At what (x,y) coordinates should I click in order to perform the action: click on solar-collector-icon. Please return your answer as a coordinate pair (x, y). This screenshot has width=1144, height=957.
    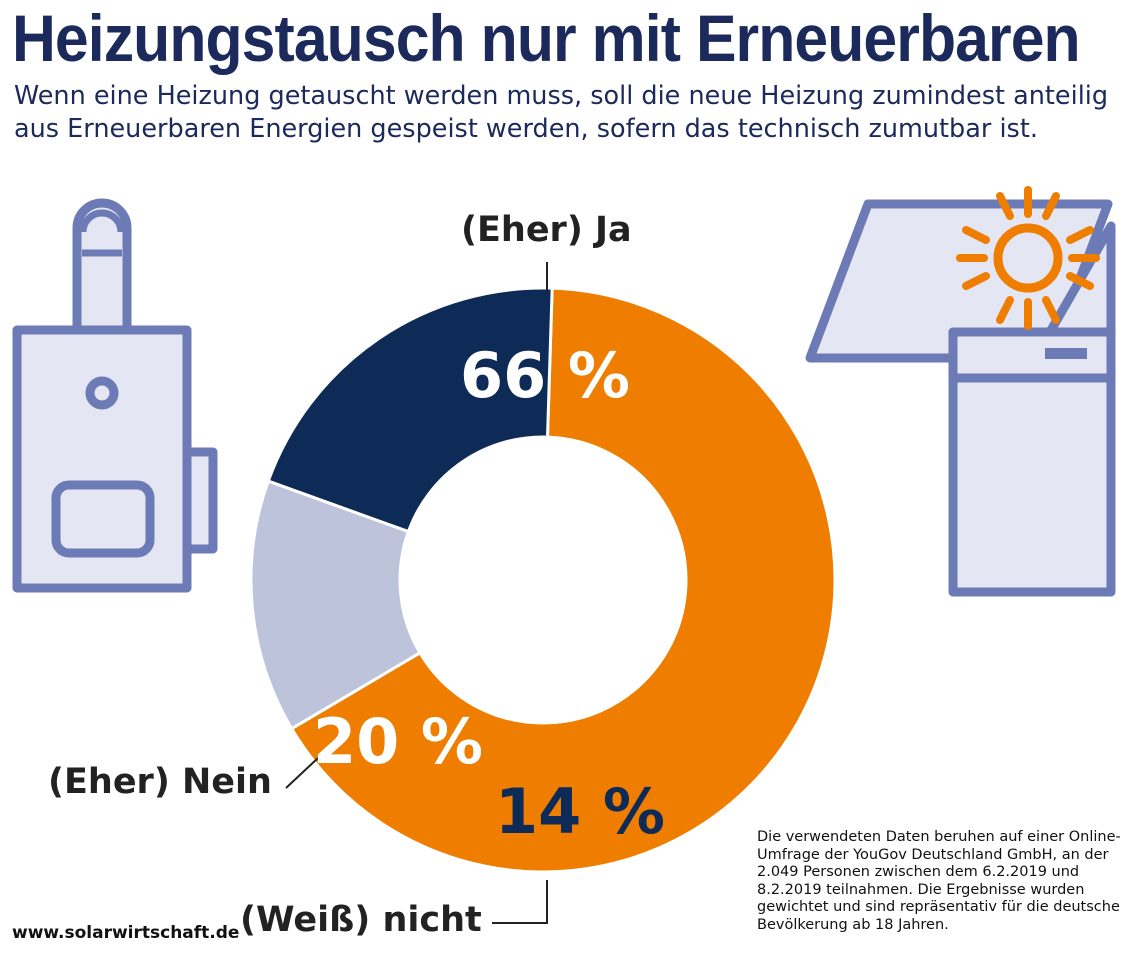
    Looking at the image, I should click on (960, 398).